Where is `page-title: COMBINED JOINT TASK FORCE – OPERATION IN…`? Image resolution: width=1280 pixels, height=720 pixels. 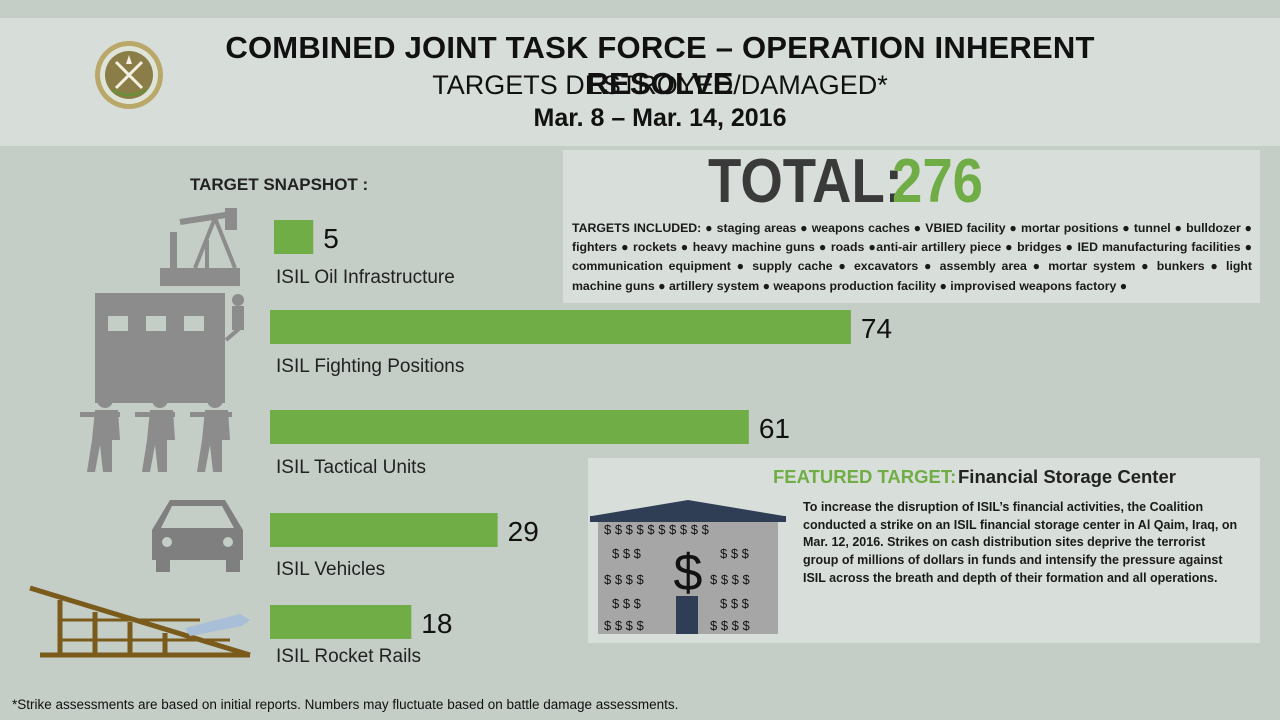 page-title: COMBINED JOINT TASK FORCE – OPERATION IN… is located at coordinates (660, 65).